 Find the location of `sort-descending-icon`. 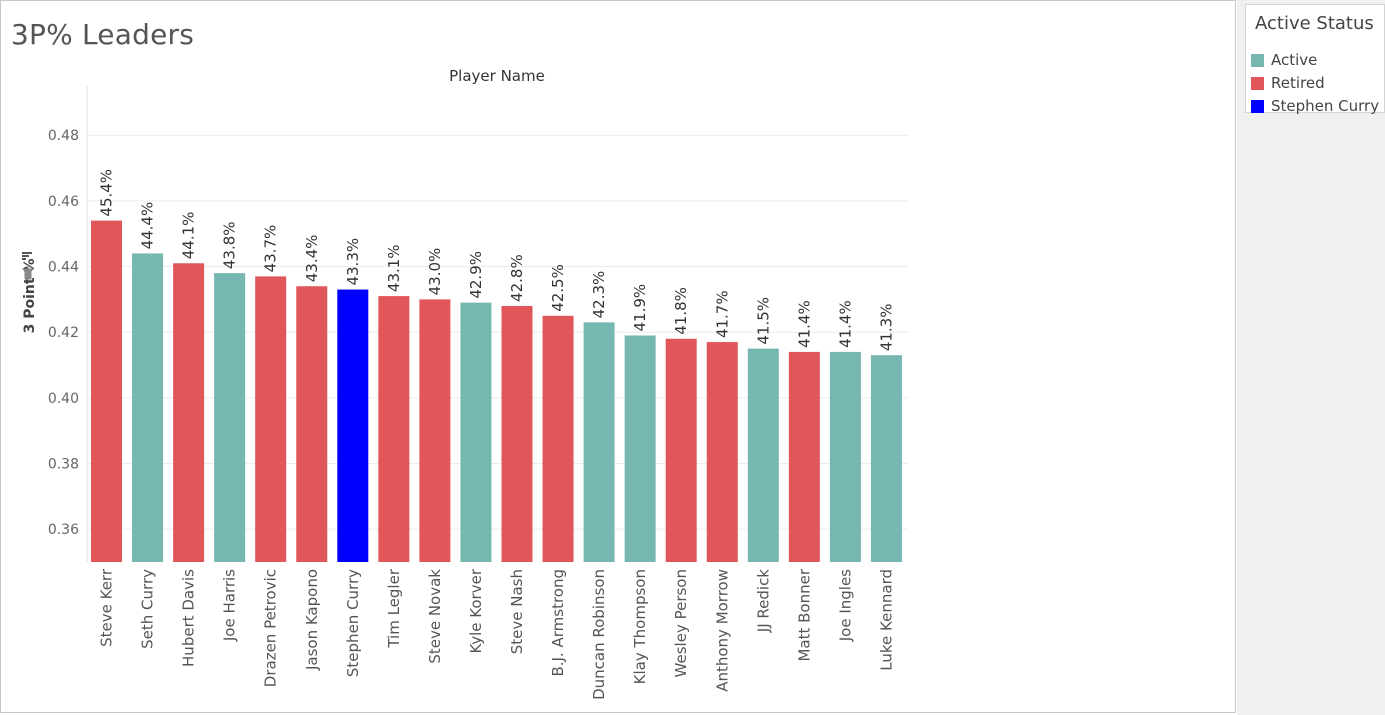

sort-descending-icon is located at coordinates (27, 256).